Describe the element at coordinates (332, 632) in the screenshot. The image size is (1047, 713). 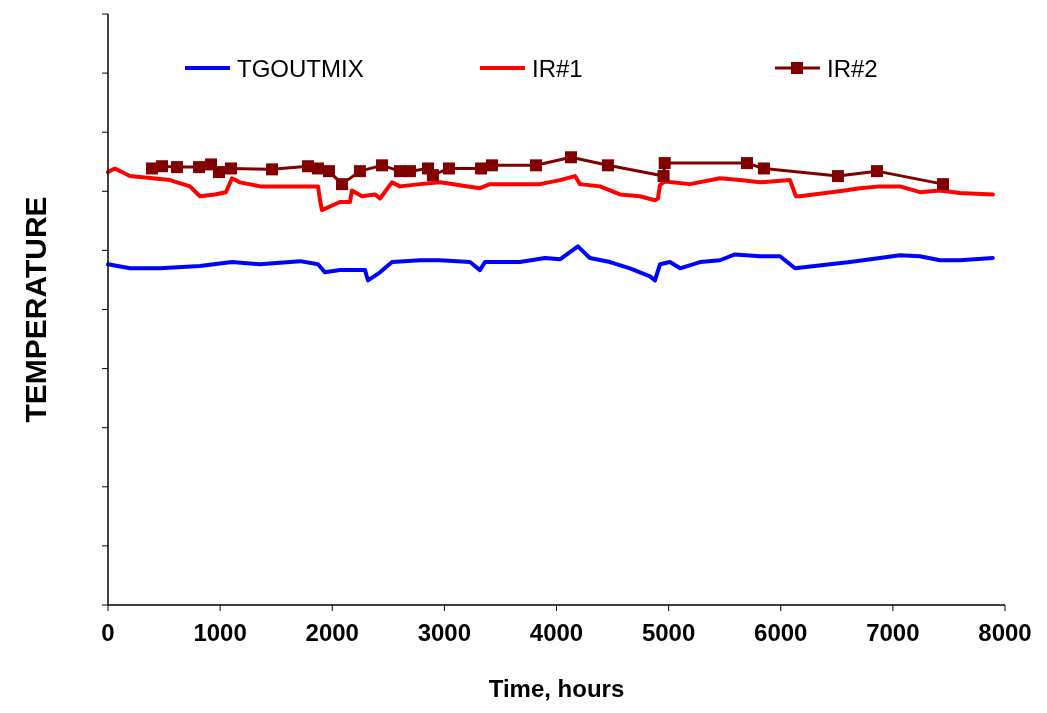
I see `x-tick-label: 2000` at that location.